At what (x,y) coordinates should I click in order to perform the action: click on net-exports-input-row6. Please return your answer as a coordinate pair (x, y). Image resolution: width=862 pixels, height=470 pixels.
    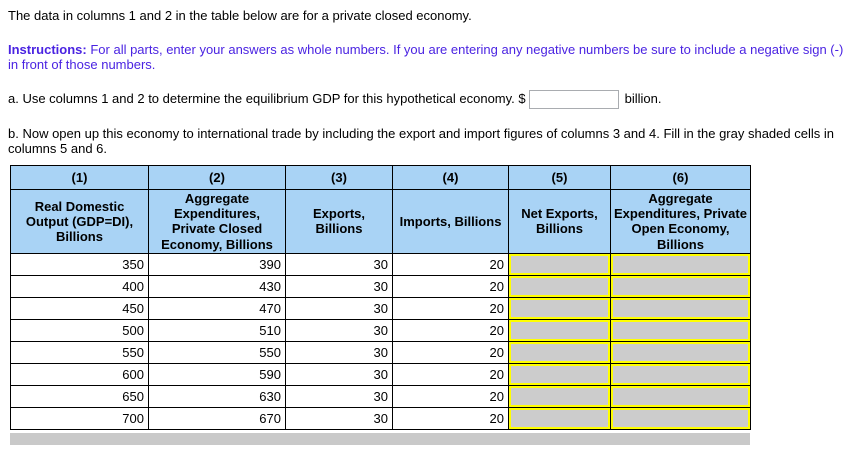
    Looking at the image, I should click on (559, 374).